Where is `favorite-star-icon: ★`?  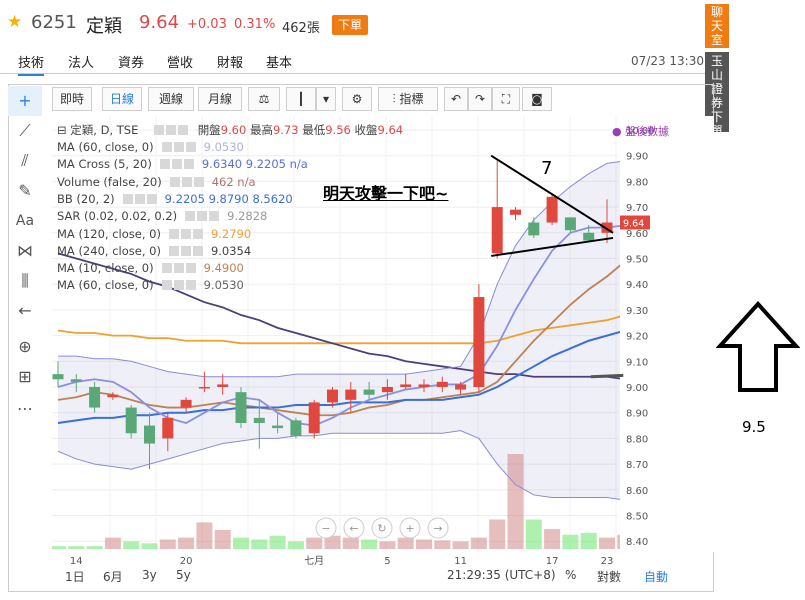
favorite-star-icon: ★ is located at coordinates (15, 22).